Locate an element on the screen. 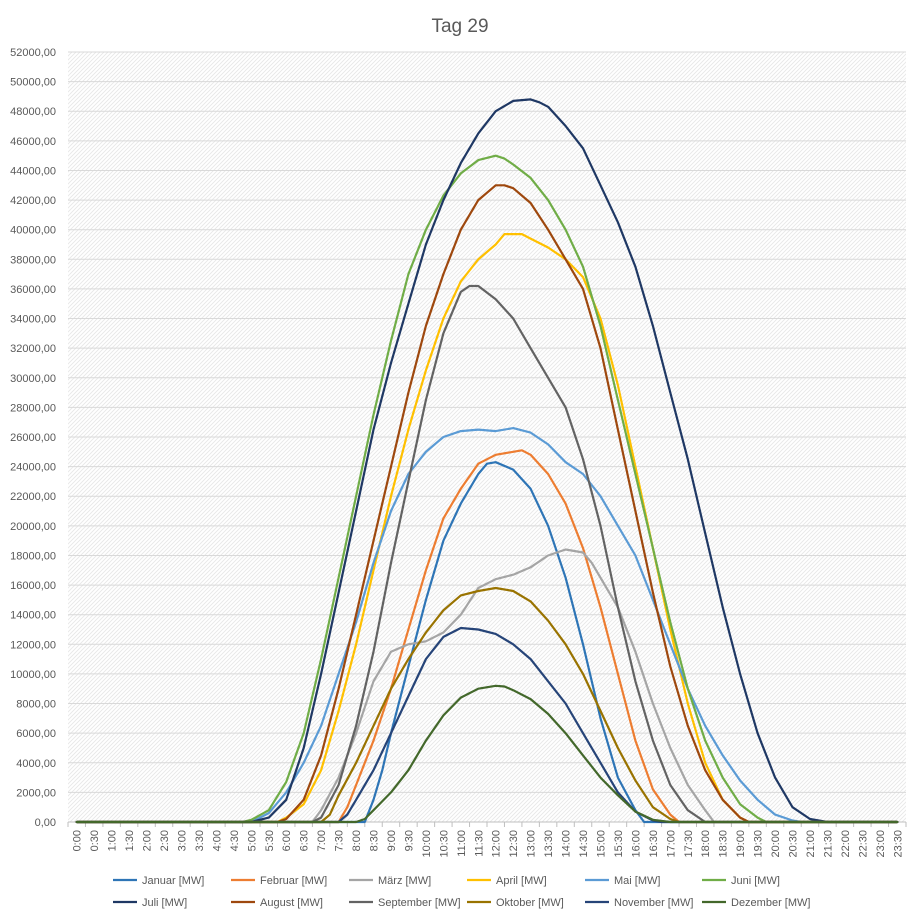  y-tick-label: 14000,00 is located at coordinates (33, 616).